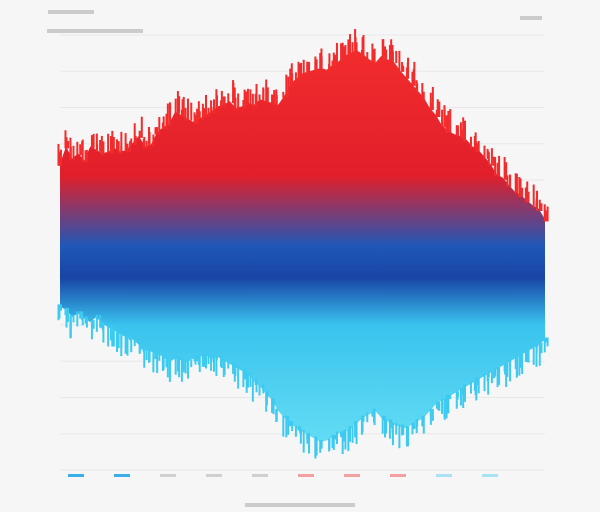  What do you see at coordinates (71, 12) in the screenshot?
I see `header-bar-left` at bounding box center [71, 12].